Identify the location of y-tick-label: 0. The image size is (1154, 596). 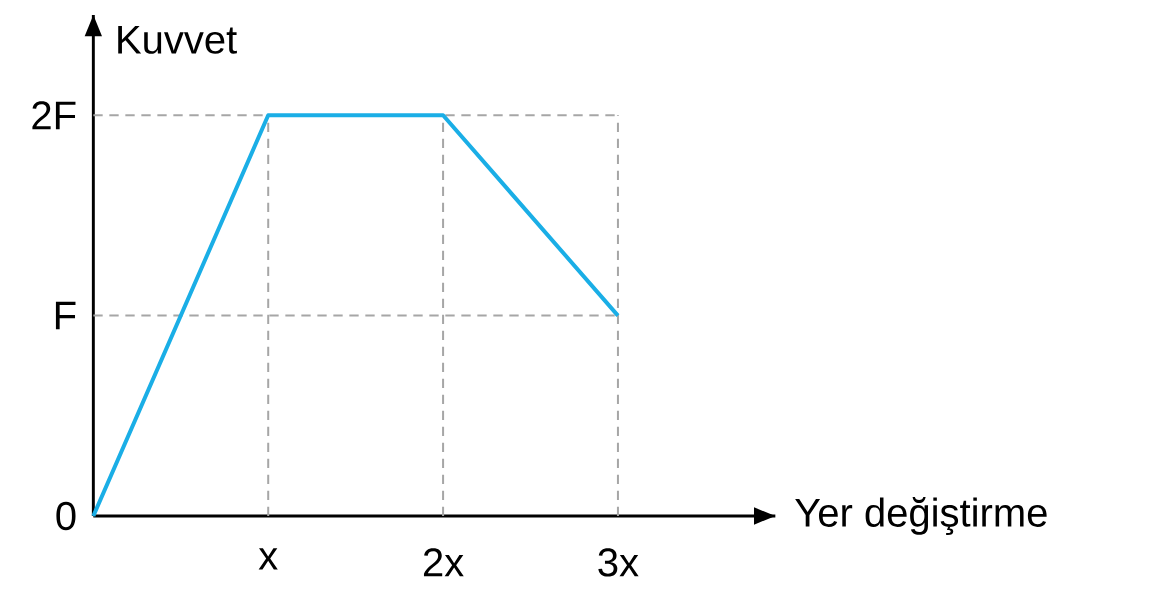
(66, 516).